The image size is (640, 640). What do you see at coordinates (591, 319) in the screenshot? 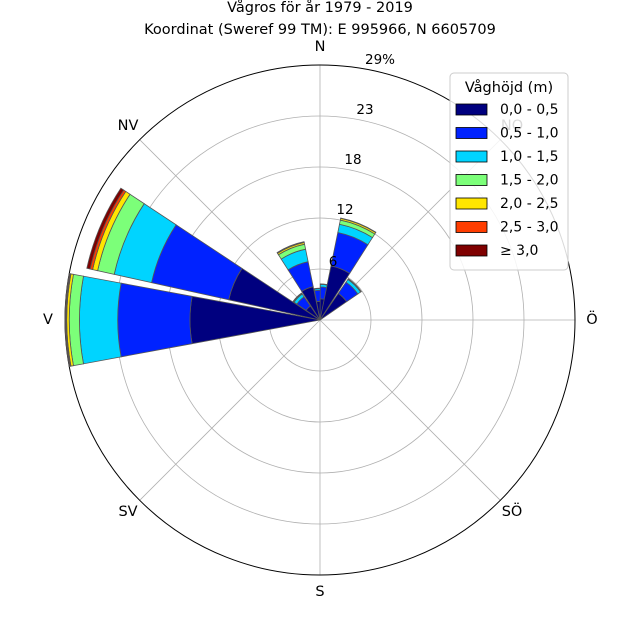
I see `direction-label: Ö` at bounding box center [591, 319].